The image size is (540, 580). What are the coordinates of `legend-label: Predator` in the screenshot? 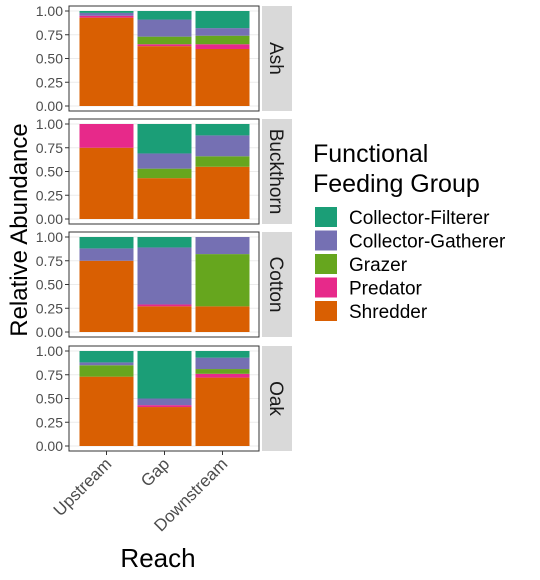 It's located at (386, 289).